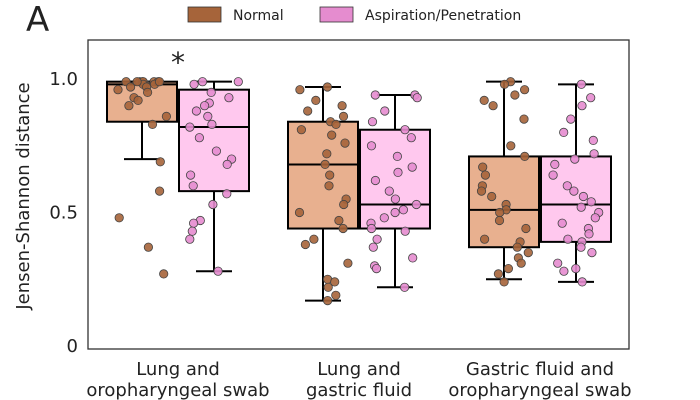 This screenshot has height=400, width=700. What do you see at coordinates (354, 15) in the screenshot?
I see `legend: Normal Aspiration/Penetration` at bounding box center [354, 15].